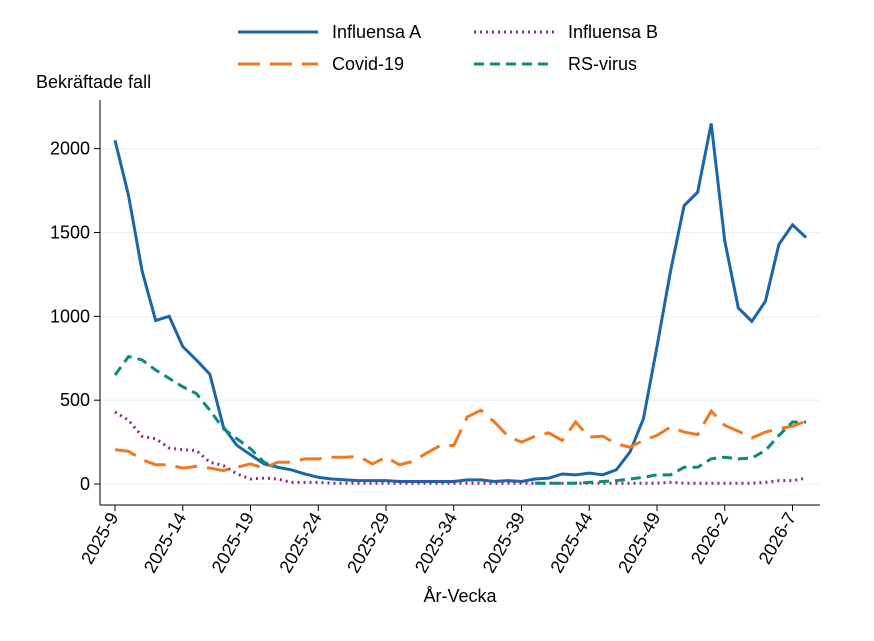 Image resolution: width=874 pixels, height=641 pixels. I want to click on legend-label: Influensa A, so click(376, 32).